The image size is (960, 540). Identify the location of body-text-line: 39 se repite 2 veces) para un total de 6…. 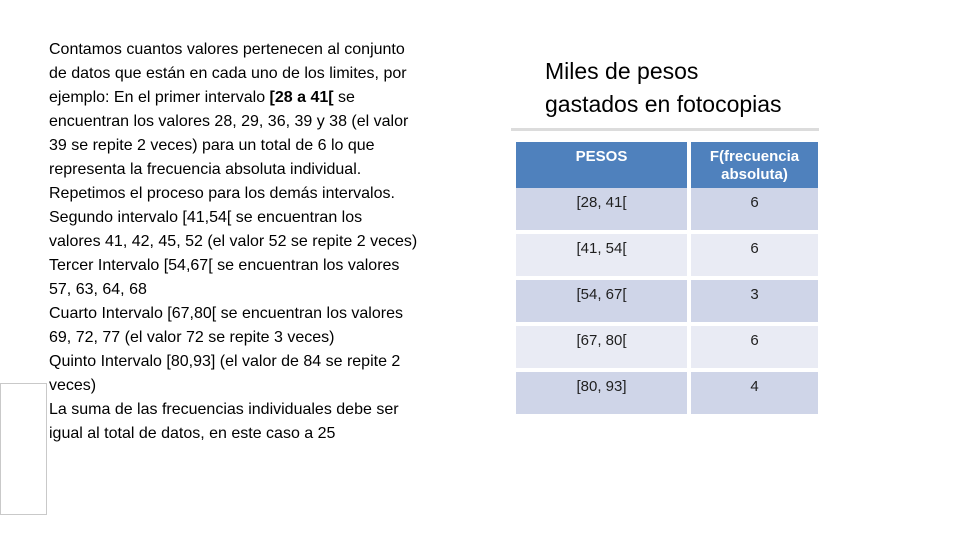
(212, 145).